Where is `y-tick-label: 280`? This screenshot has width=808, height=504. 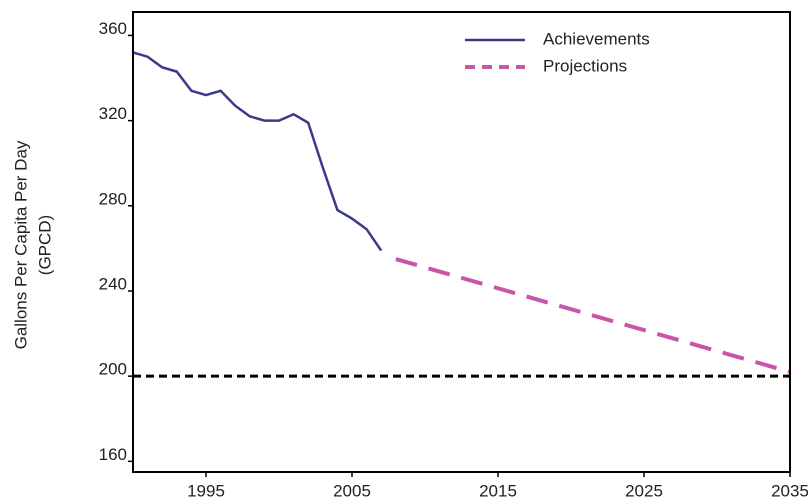
y-tick-label: 280 is located at coordinates (113, 198).